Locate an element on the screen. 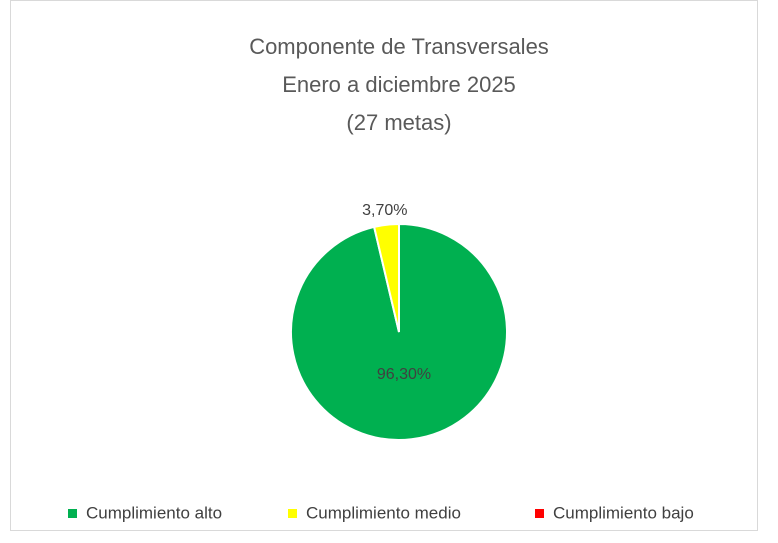  chart-title: (27 metas) is located at coordinates (398, 122).